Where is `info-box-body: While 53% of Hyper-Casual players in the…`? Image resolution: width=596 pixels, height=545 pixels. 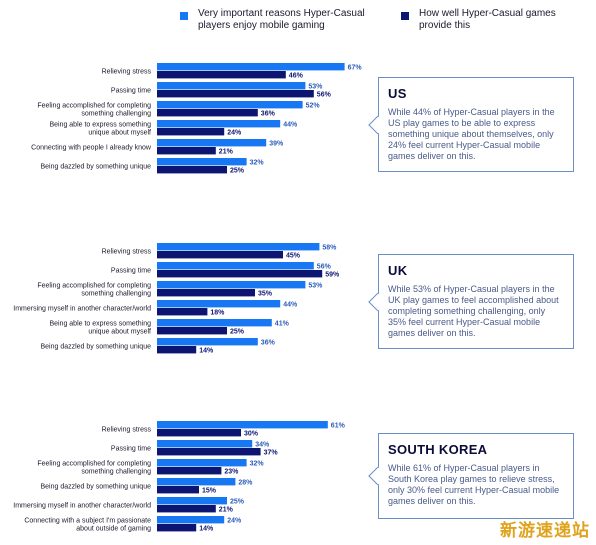 info-box-body: While 53% of Hyper-Casual players in the… is located at coordinates (473, 311).